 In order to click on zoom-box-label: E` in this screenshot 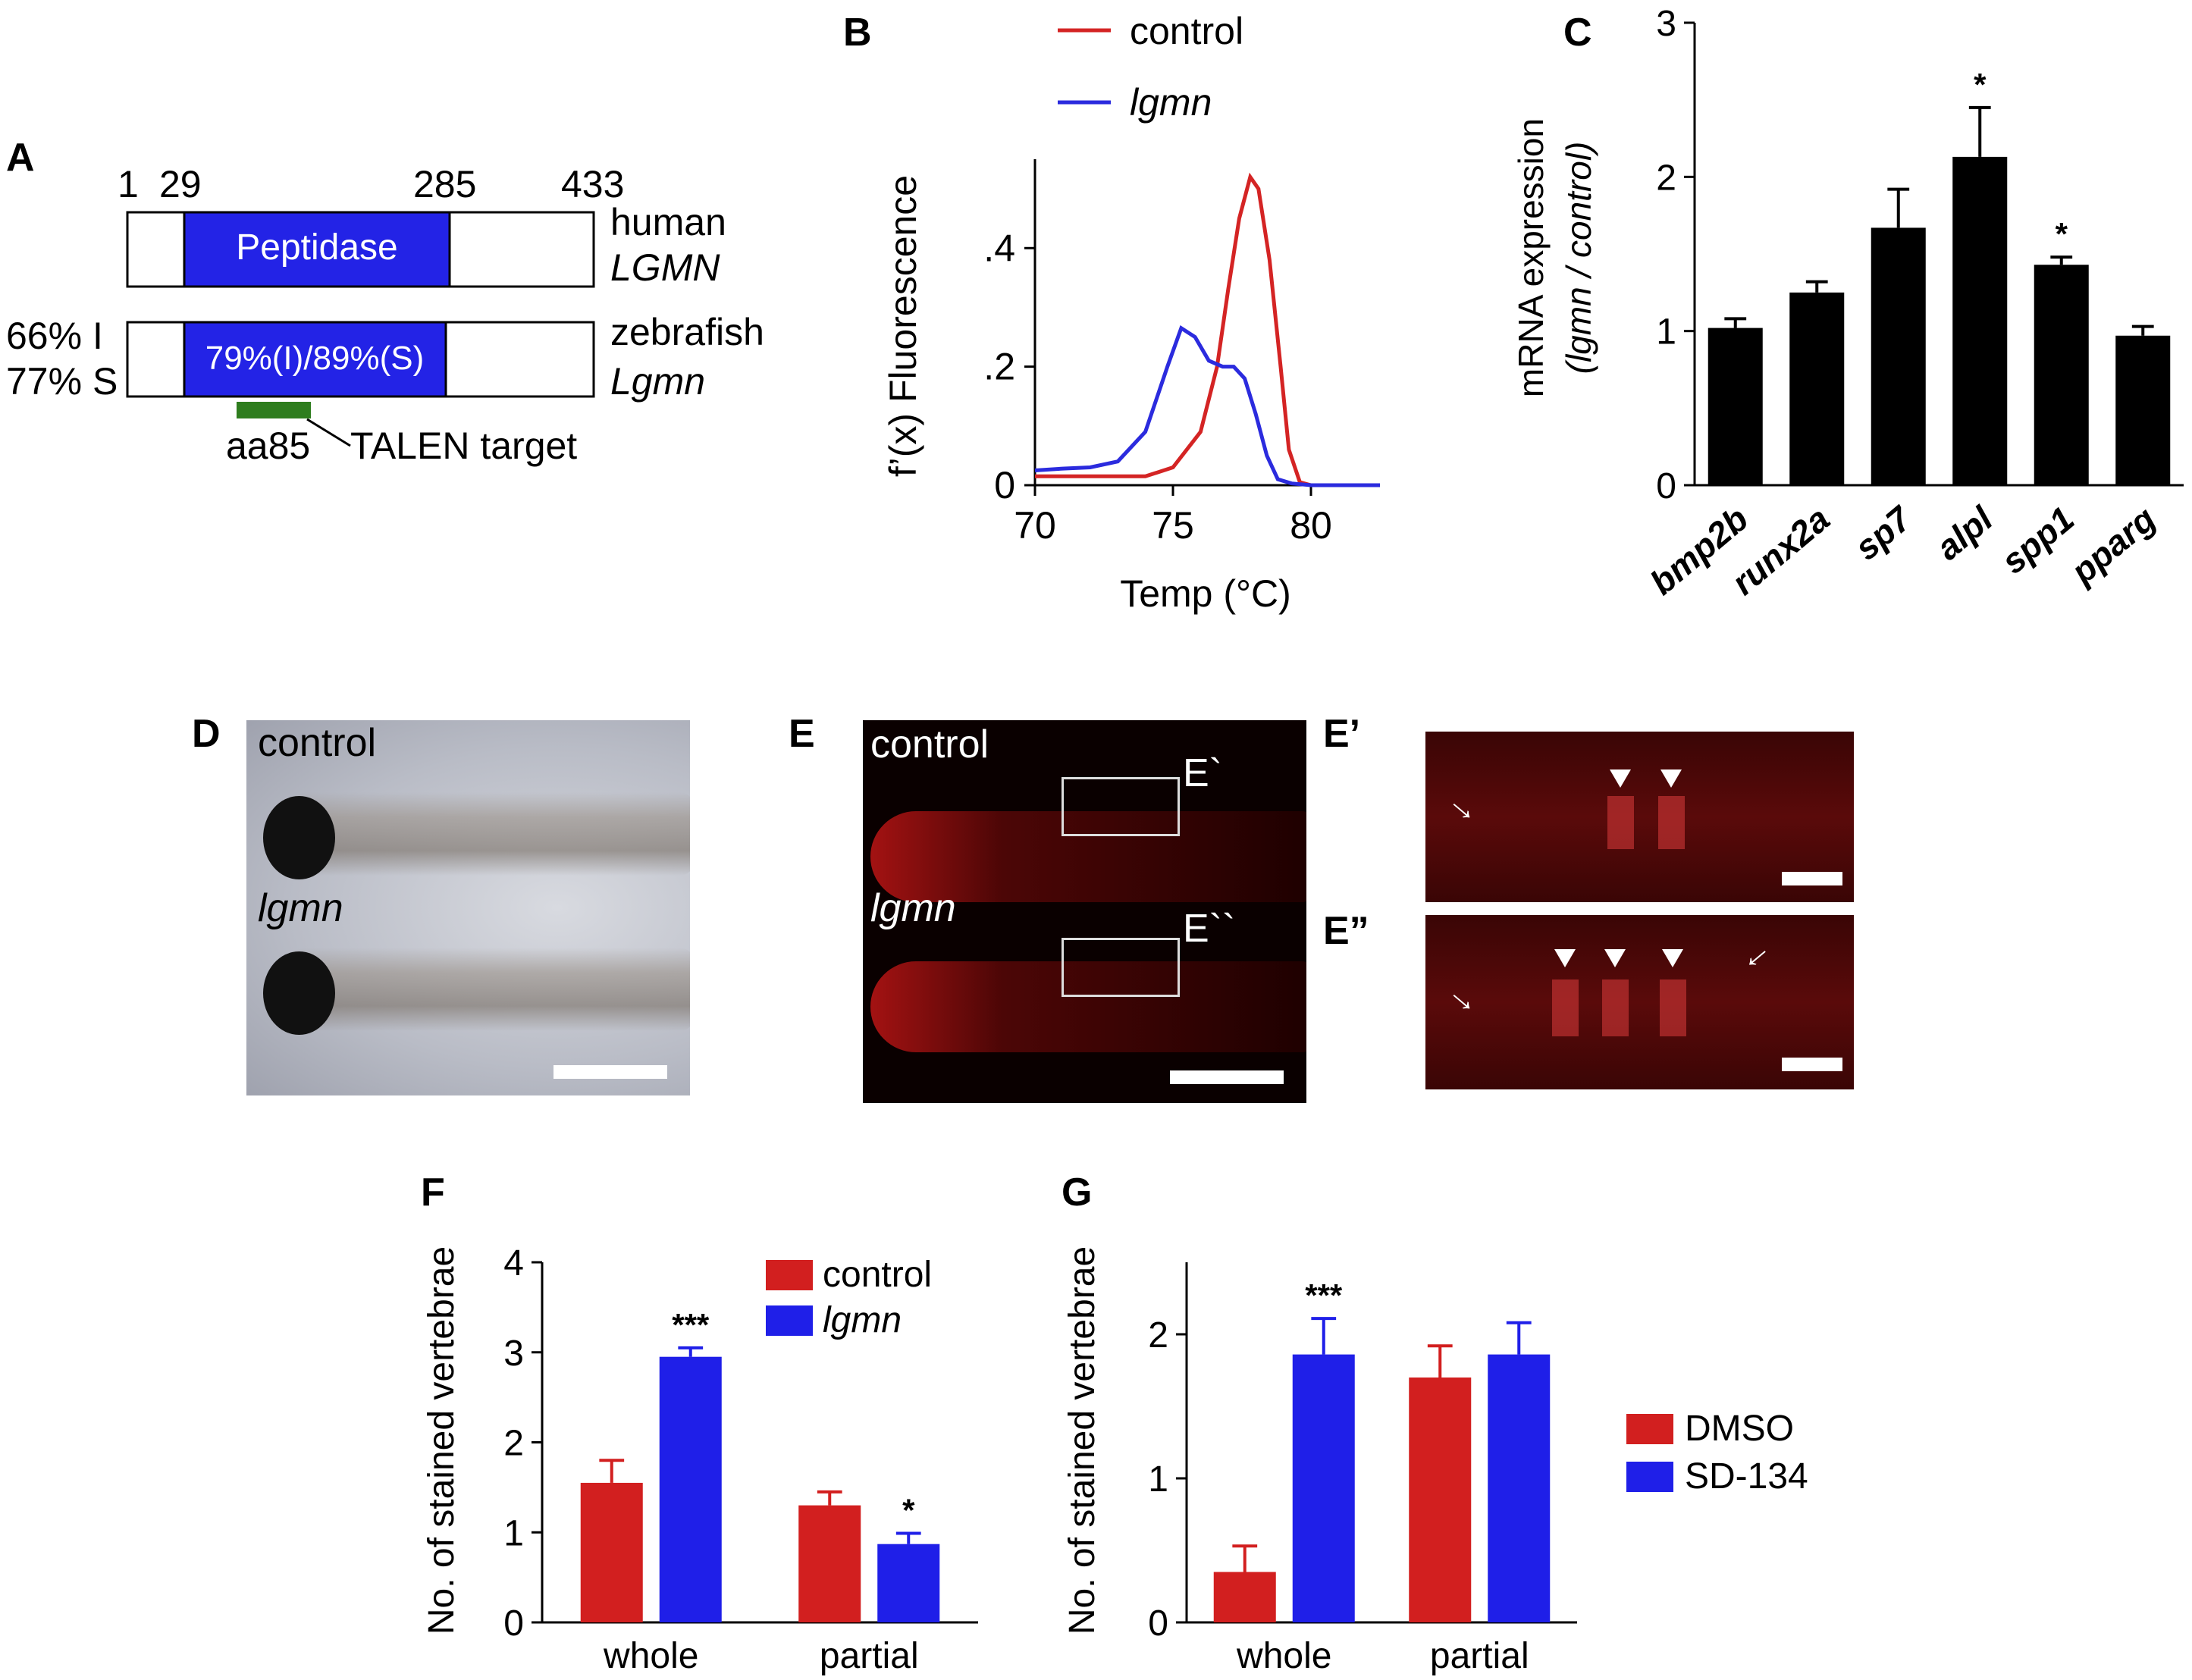, I will do `click(1202, 773)`.